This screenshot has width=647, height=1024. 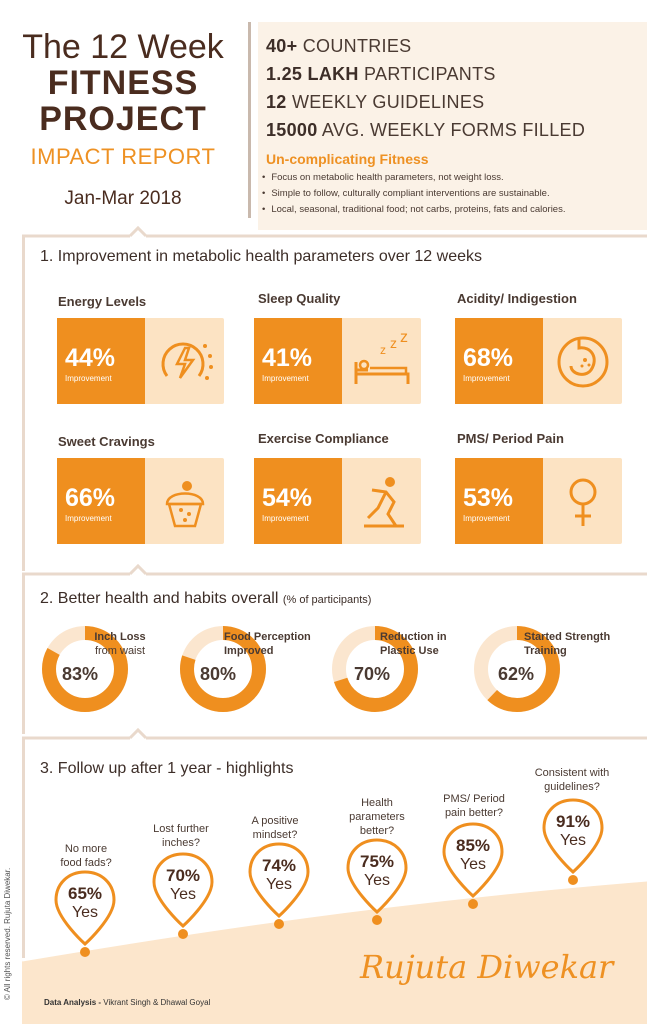 I want to click on header-left, so click(x=124, y=116).